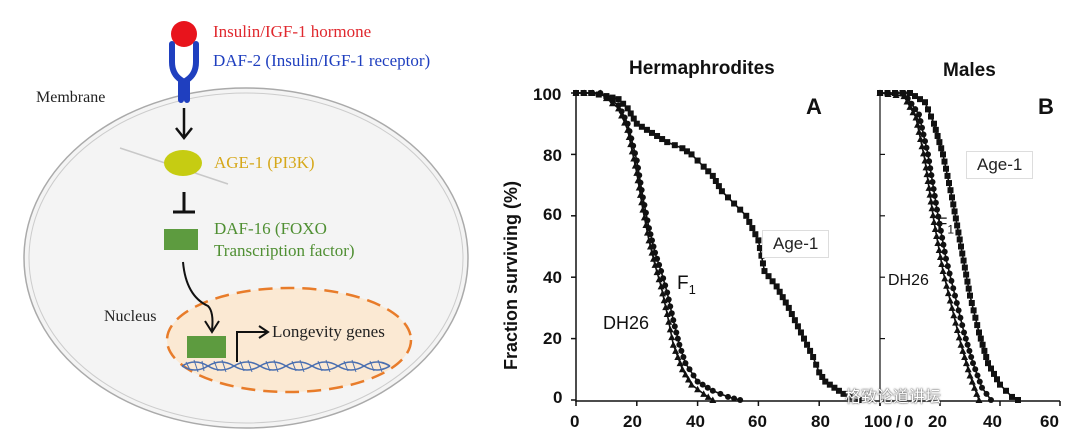 Image resolution: width=1080 pixels, height=438 pixels. Describe the element at coordinates (552, 338) in the screenshot. I see `y-tick-label: 20` at that location.